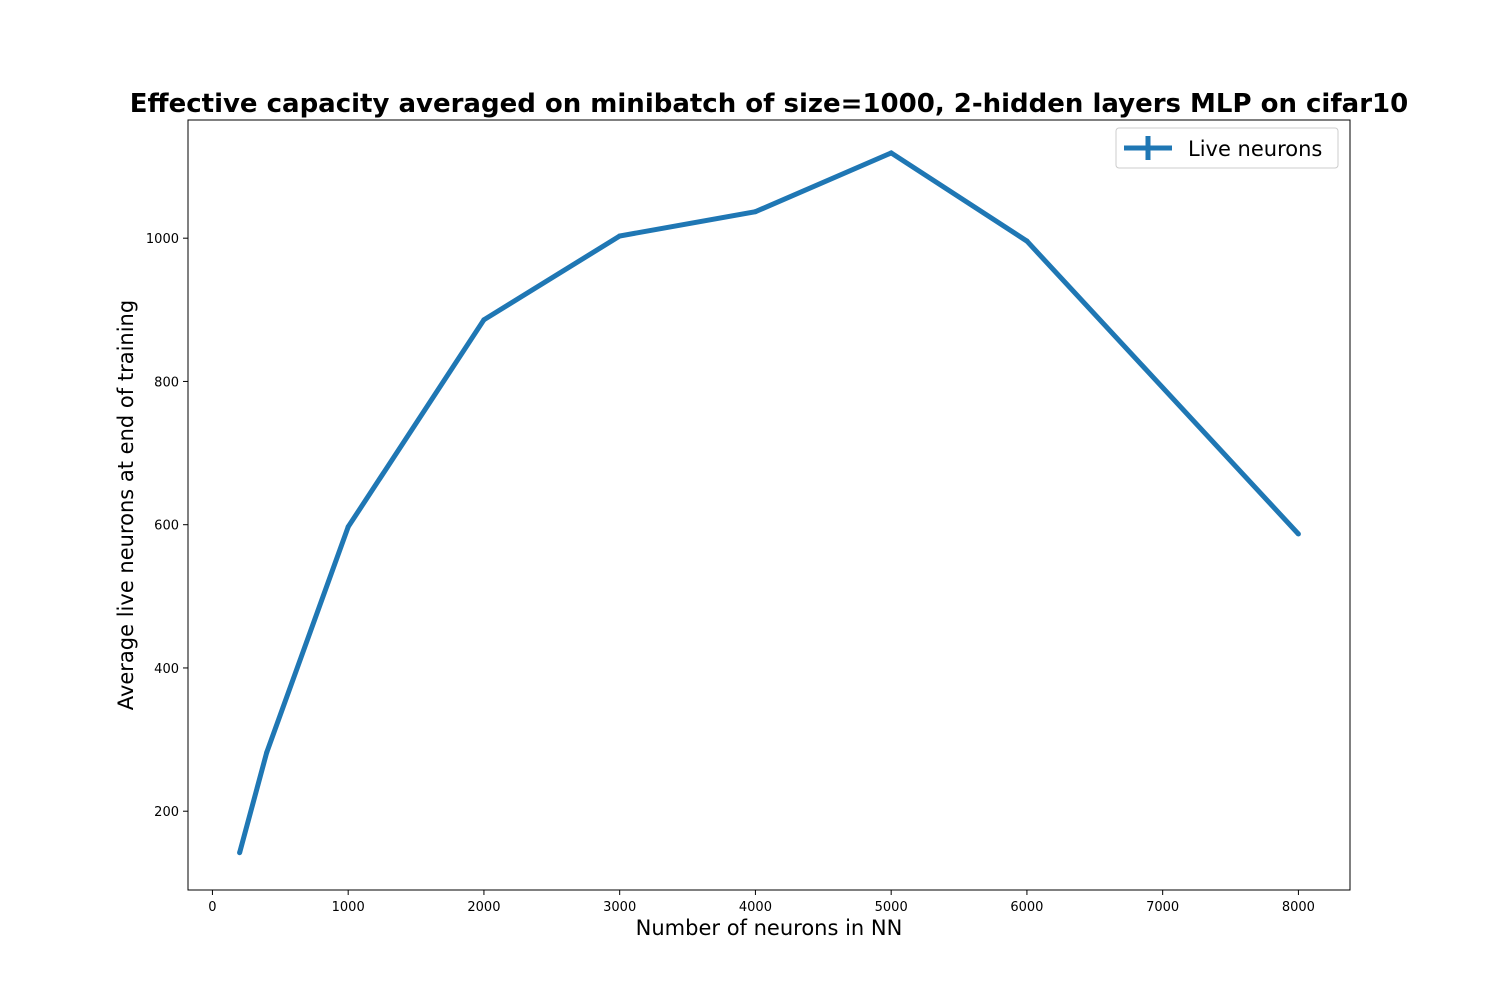  Describe the element at coordinates (166, 382) in the screenshot. I see `y-tick-label: 800` at that location.